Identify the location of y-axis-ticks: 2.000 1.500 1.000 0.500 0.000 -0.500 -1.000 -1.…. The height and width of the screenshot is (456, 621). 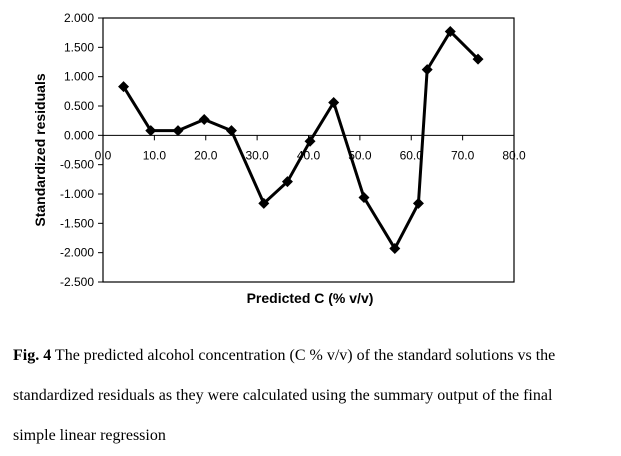
(81, 150).